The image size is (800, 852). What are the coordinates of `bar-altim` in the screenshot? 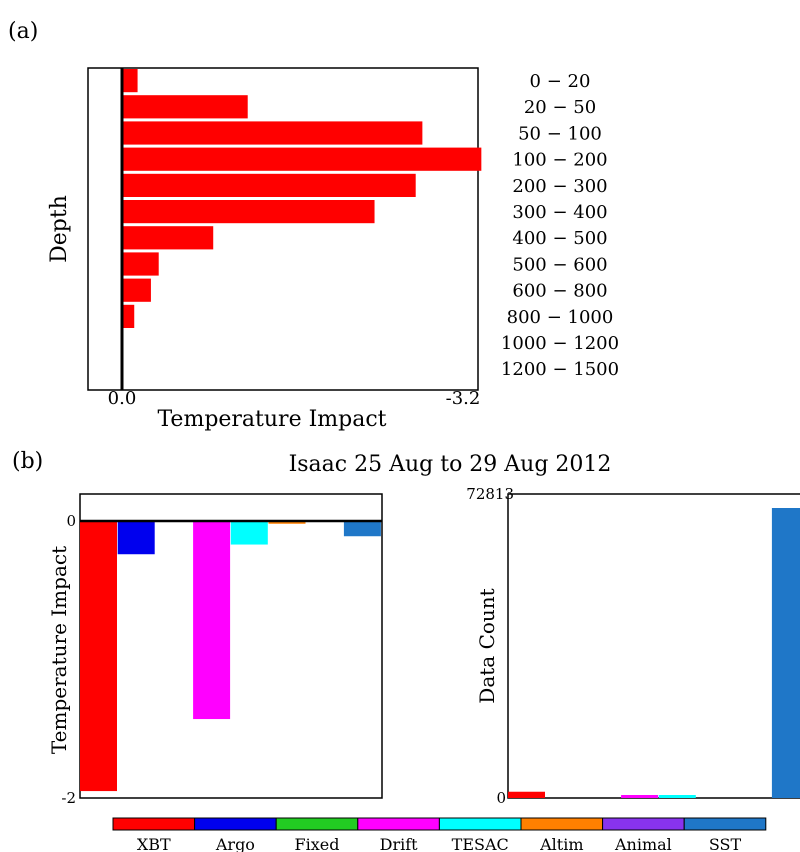 It's located at (287, 522).